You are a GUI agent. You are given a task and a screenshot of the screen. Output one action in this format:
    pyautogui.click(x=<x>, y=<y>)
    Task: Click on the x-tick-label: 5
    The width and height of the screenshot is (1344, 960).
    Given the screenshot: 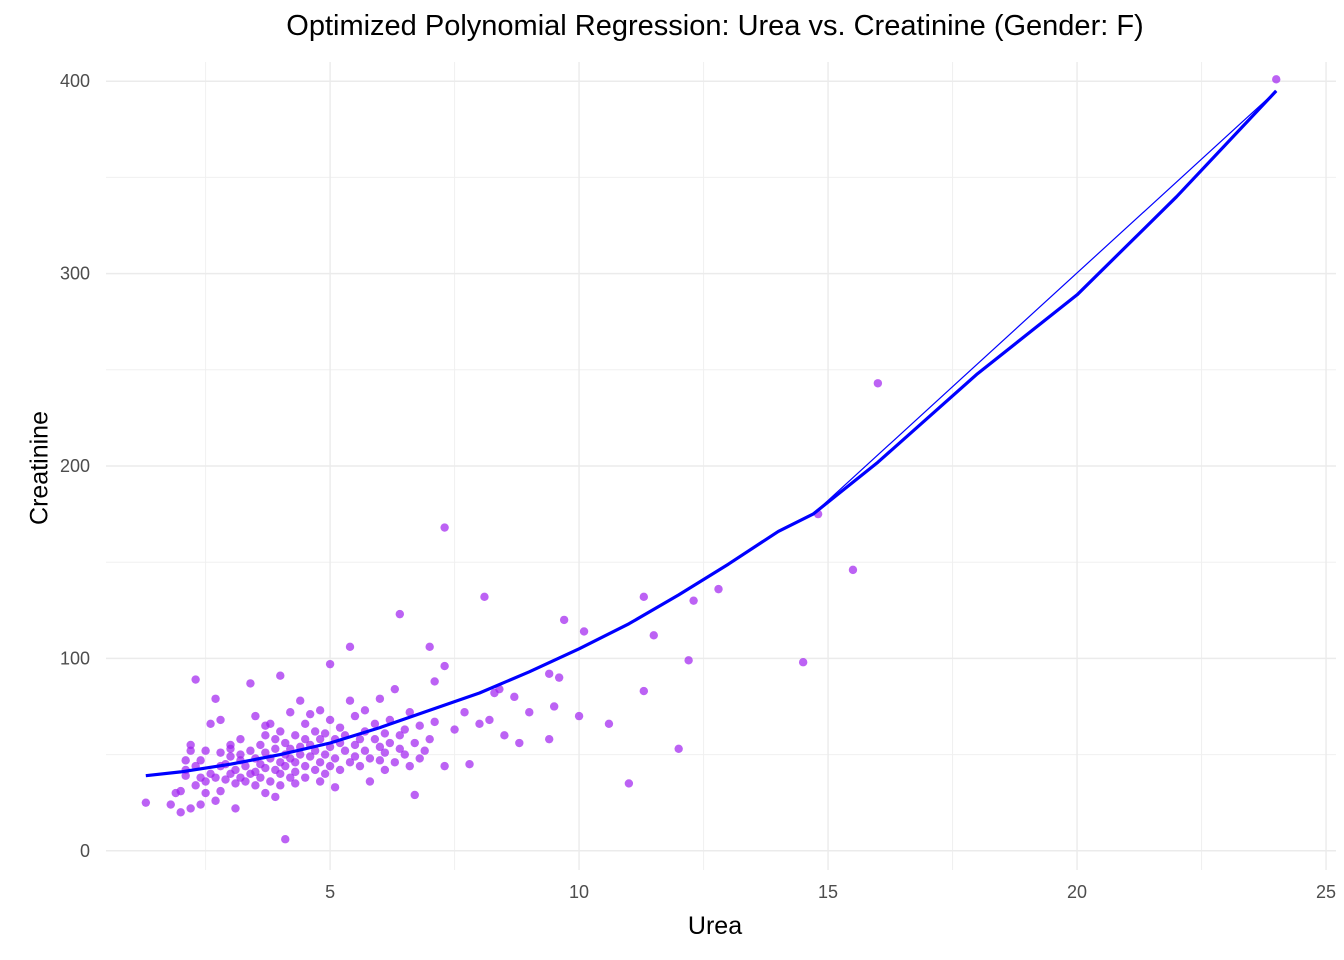 What is the action you would take?
    pyautogui.click(x=330, y=892)
    